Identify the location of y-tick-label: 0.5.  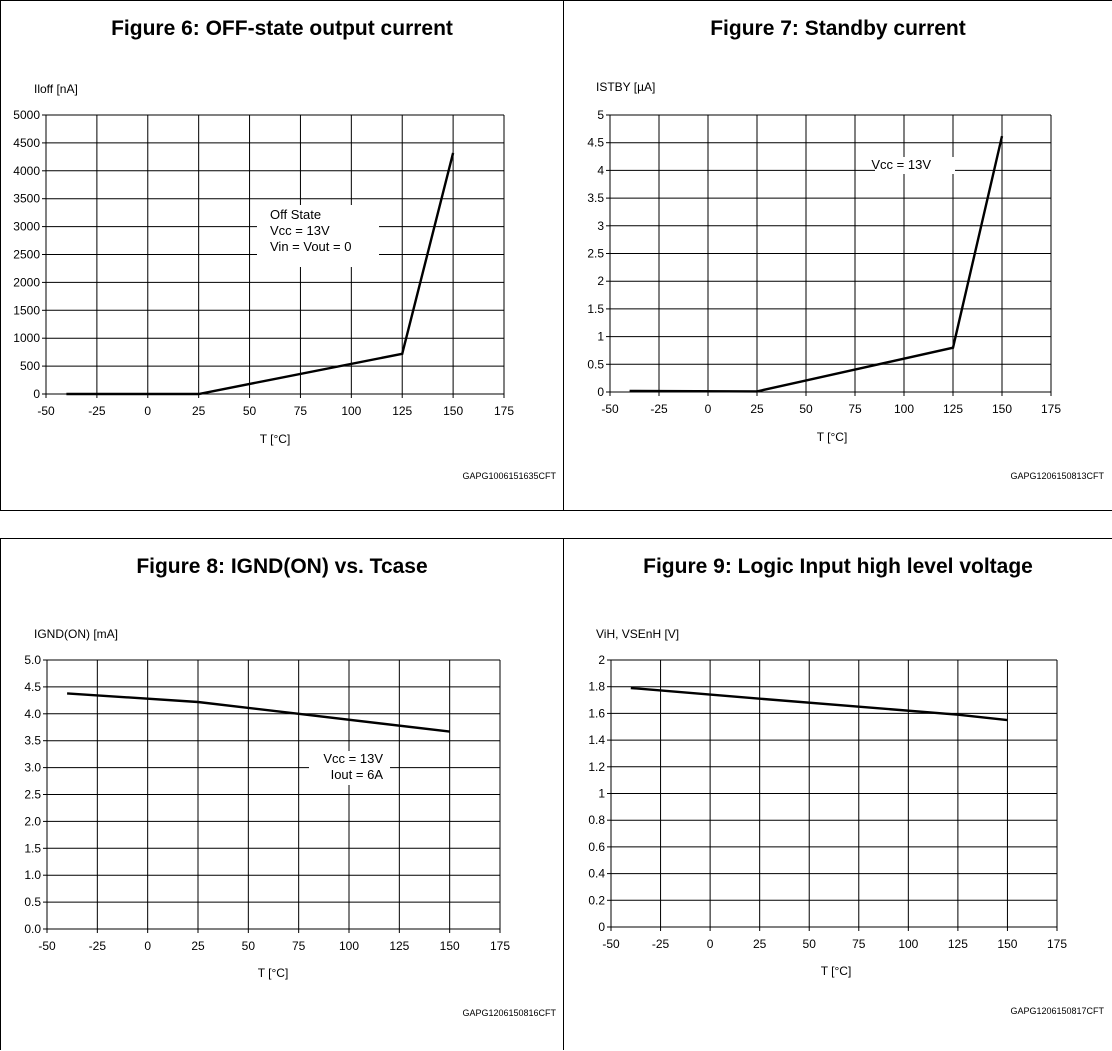
(32, 902).